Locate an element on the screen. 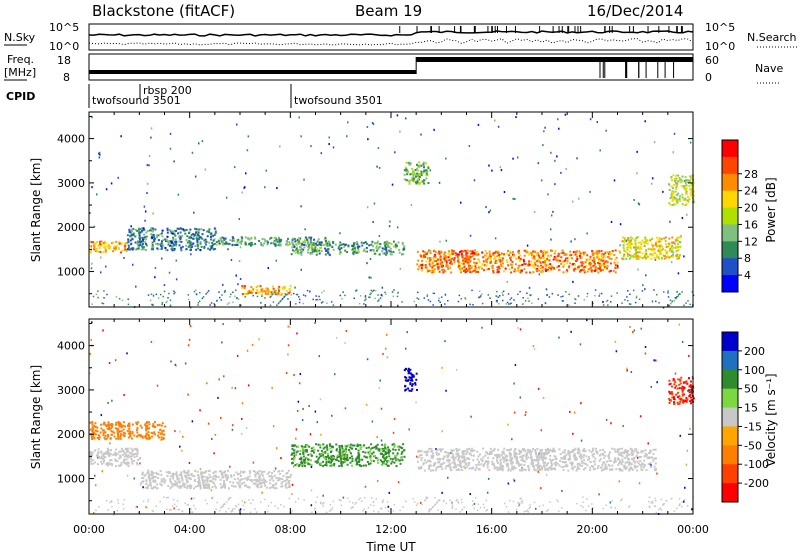  cpid-label: CPID is located at coordinates (20, 96).